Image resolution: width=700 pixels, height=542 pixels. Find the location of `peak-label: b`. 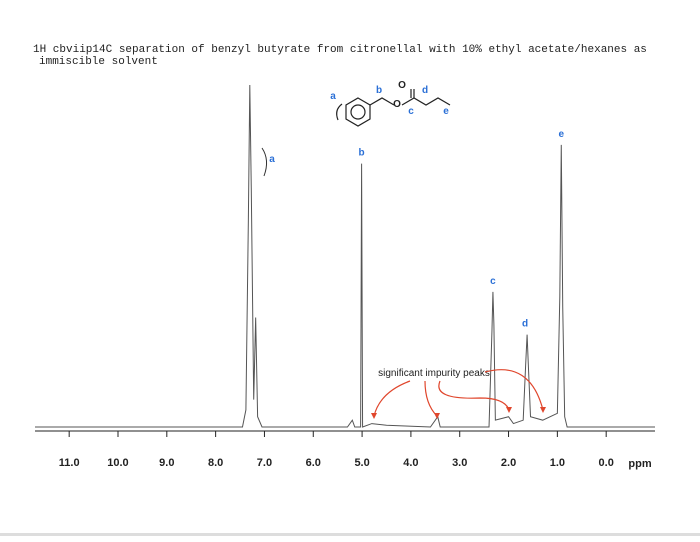

peak-label: b is located at coordinates (362, 153).